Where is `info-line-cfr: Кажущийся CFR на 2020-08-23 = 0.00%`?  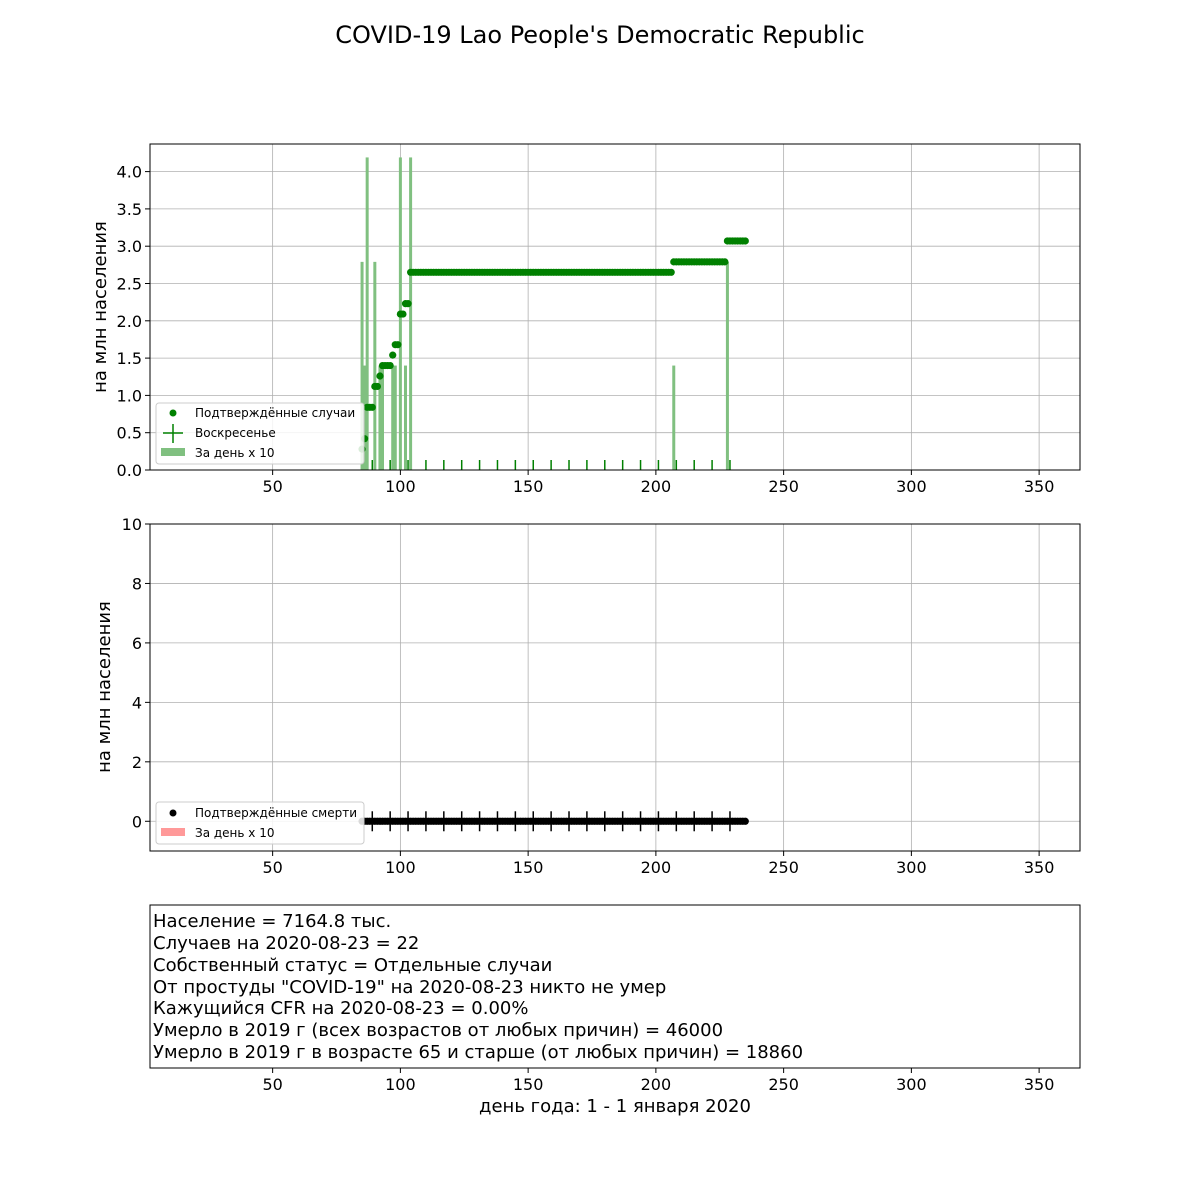
info-line-cfr: Кажущийся CFR на 2020-08-23 = 0.00% is located at coordinates (340, 1008).